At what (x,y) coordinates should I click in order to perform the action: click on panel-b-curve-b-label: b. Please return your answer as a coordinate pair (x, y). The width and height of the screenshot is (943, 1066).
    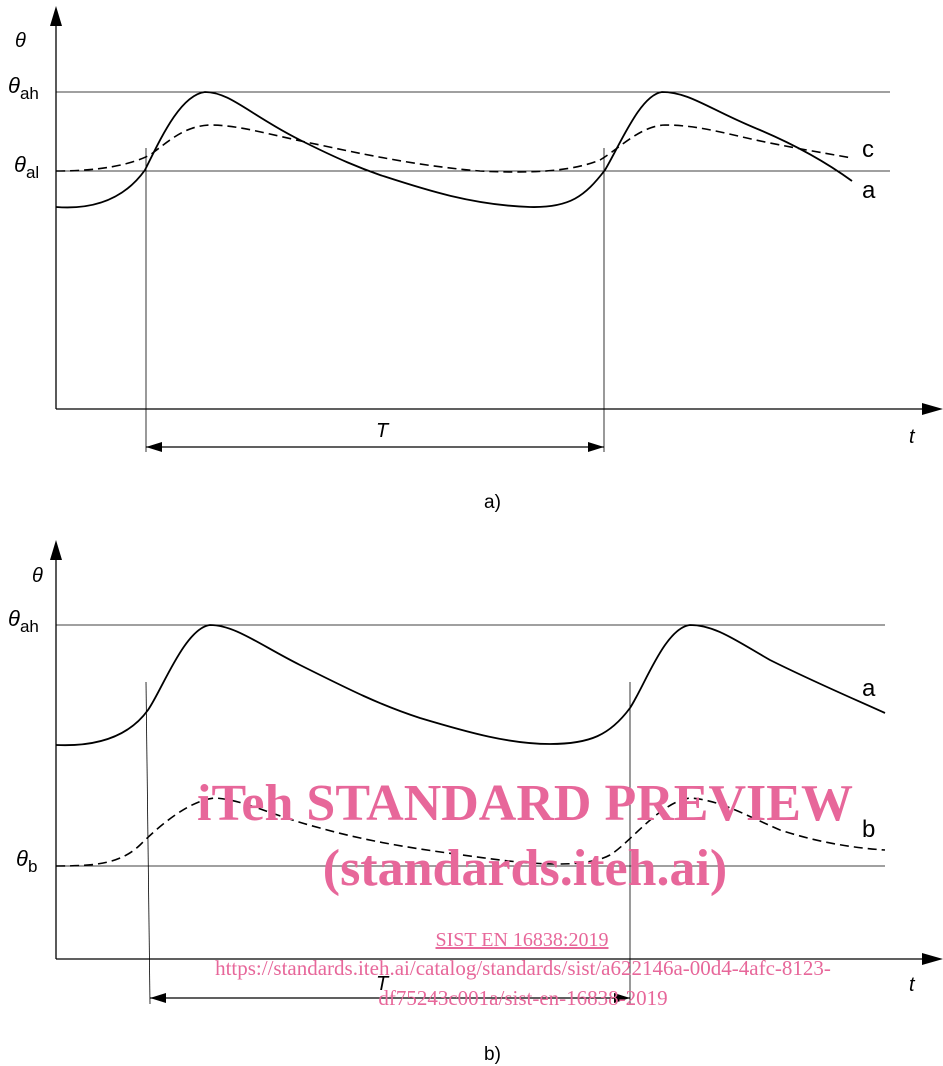
    Looking at the image, I should click on (868, 829).